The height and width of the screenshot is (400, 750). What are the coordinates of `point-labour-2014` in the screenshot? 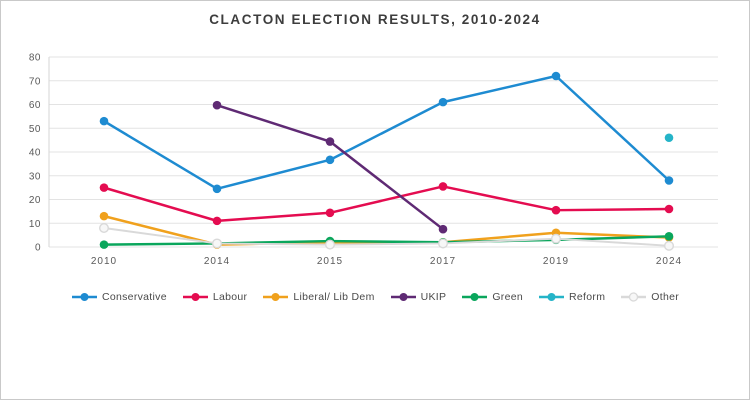 It's located at (217, 221).